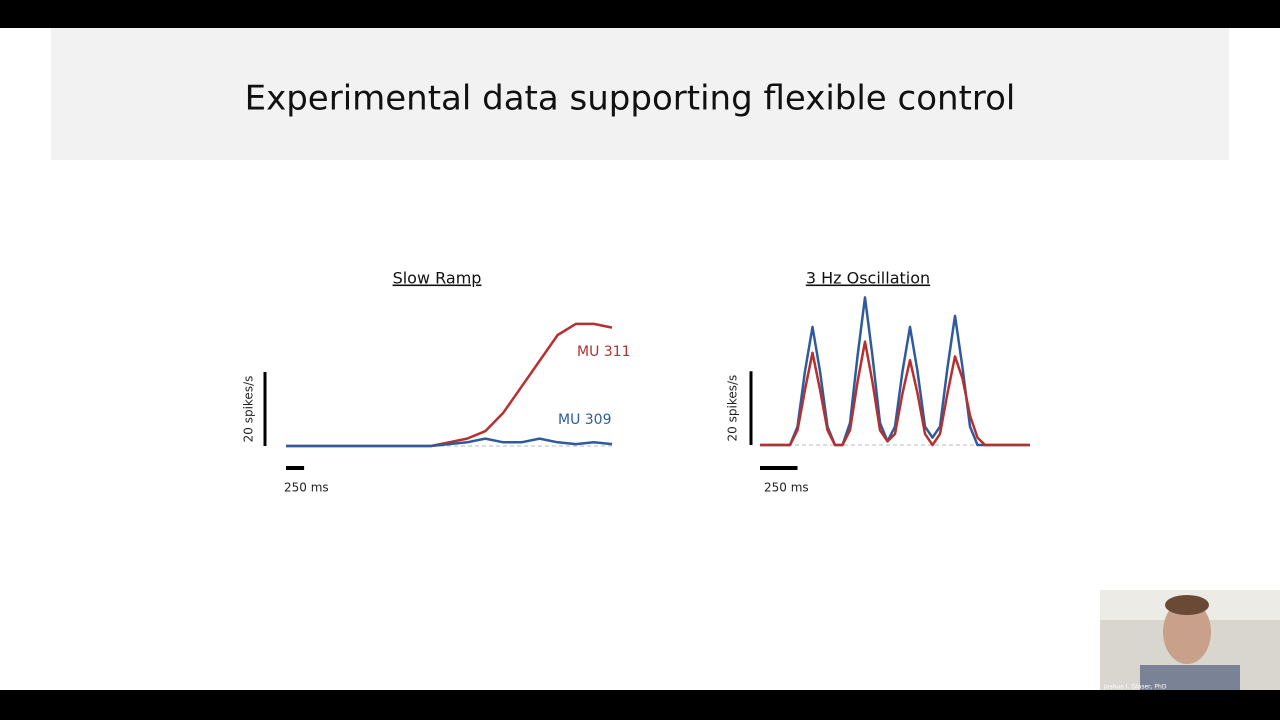  What do you see at coordinates (640, 705) in the screenshot?
I see `bottom-bar` at bounding box center [640, 705].